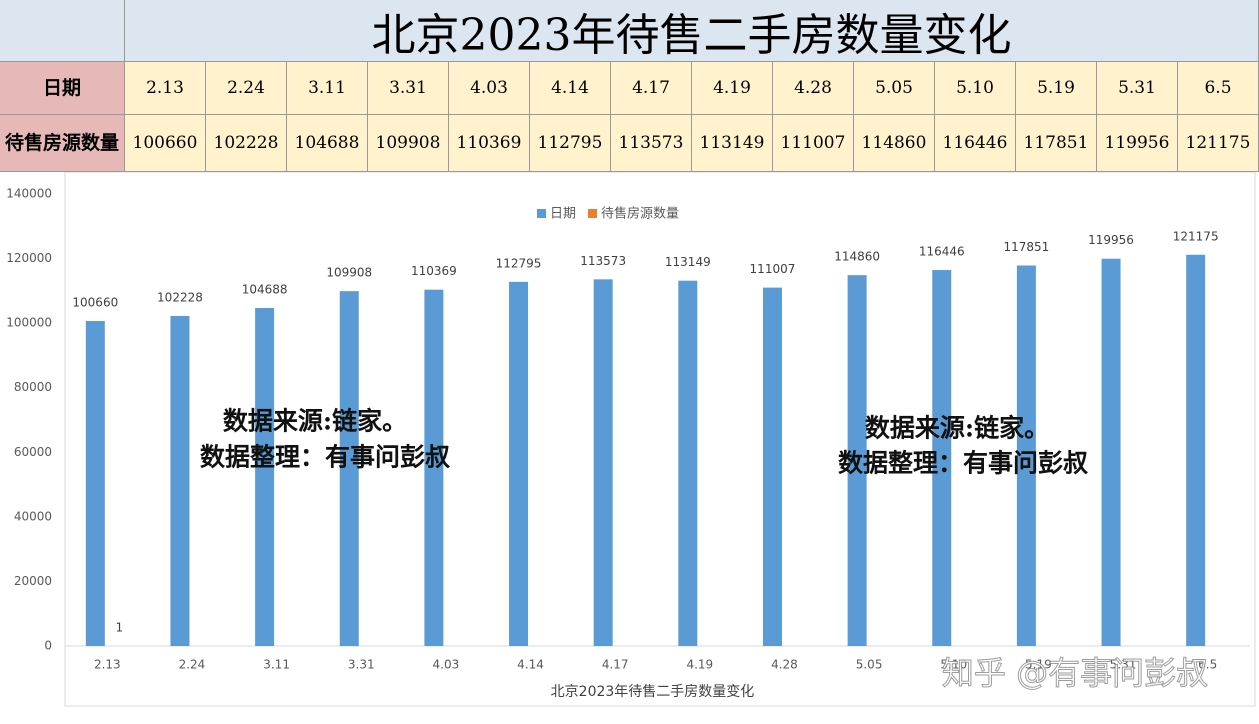 Image resolution: width=1259 pixels, height=724 pixels. I want to click on table-cell: 3.31, so click(408, 88).